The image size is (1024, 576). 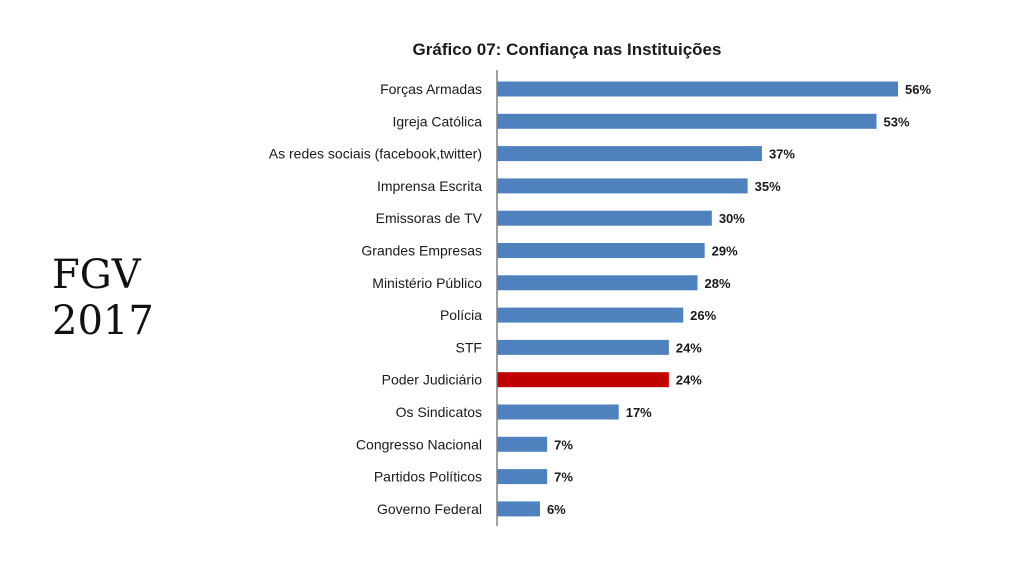 What do you see at coordinates (439, 412) in the screenshot?
I see `category-label: Os Sindicatos` at bounding box center [439, 412].